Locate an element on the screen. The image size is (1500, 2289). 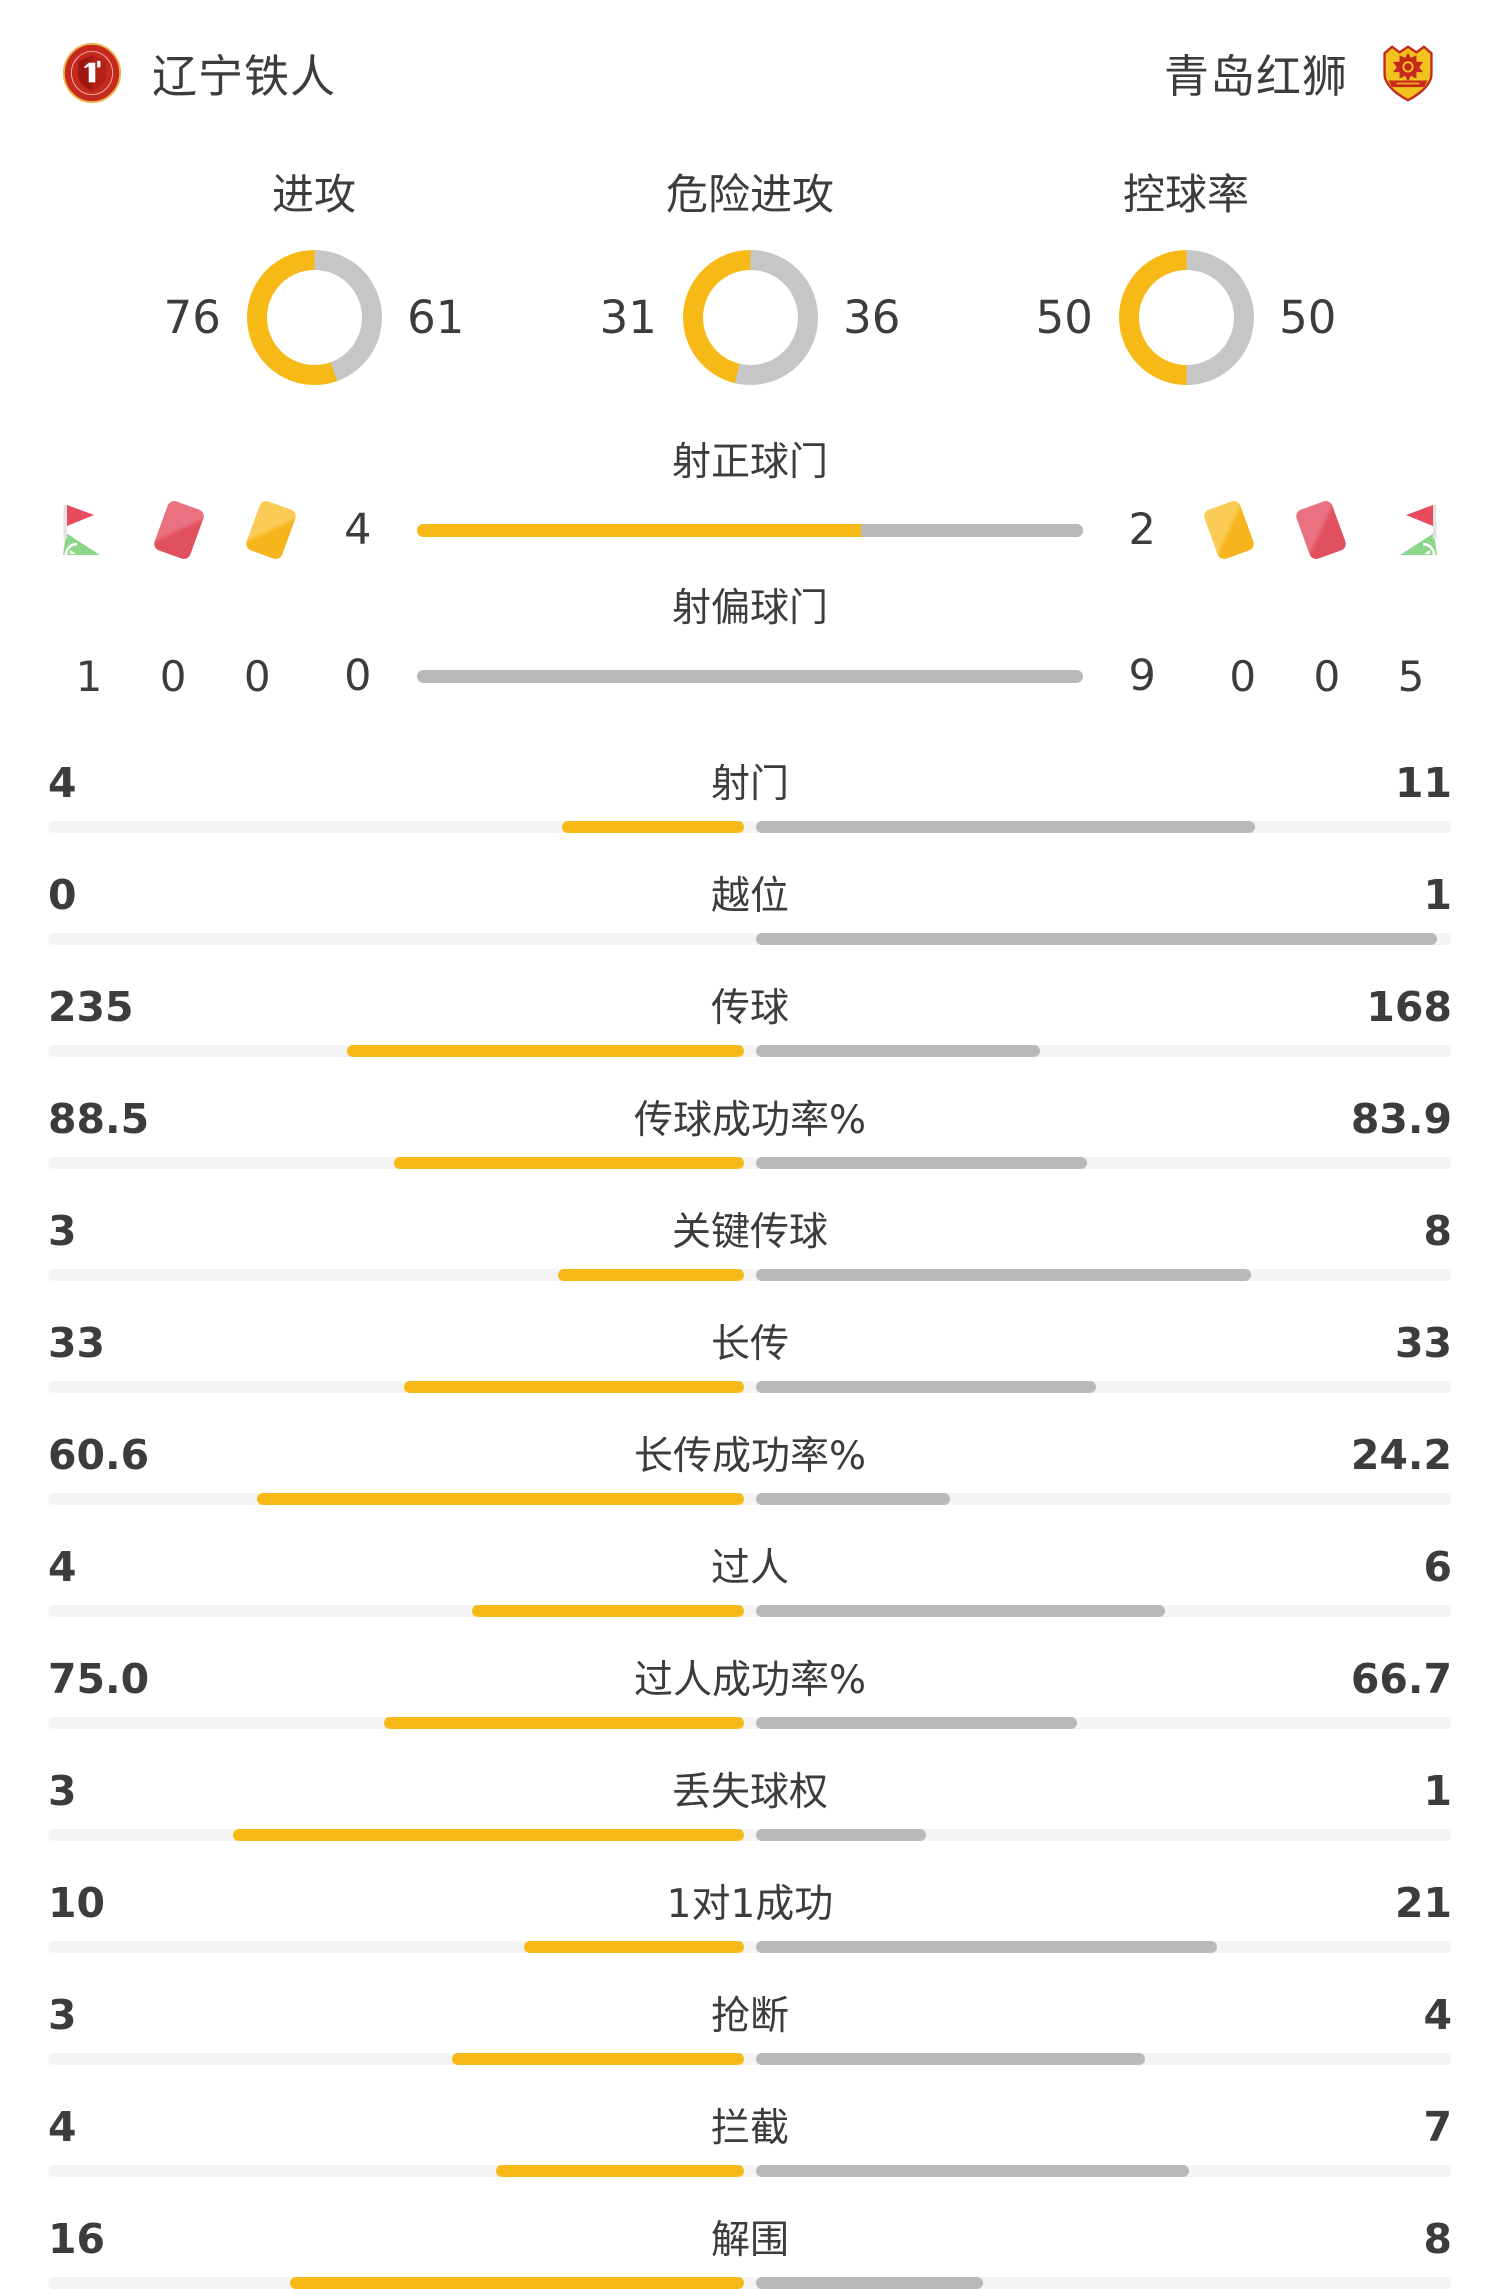
shot-bar-away-value: 2 is located at coordinates (1142, 530).